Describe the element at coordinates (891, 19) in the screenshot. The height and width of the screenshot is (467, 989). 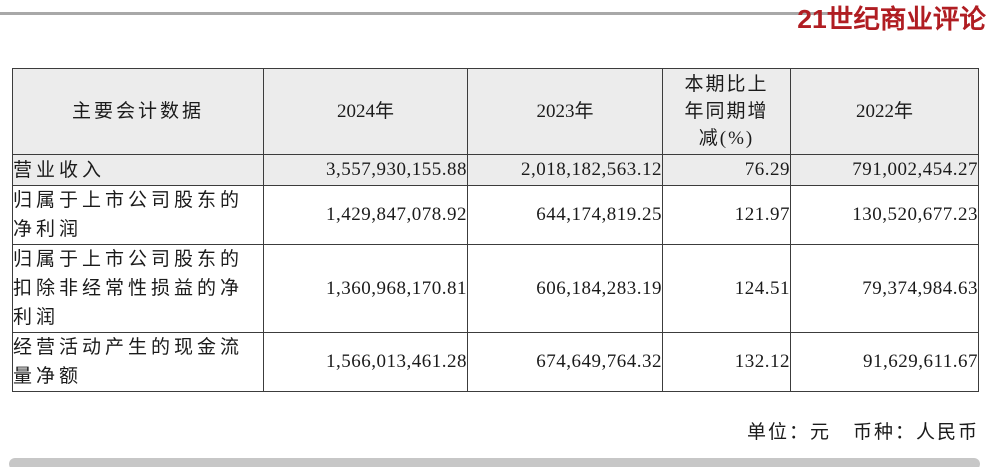
I see `site-logo: 21世纪商业评论` at that location.